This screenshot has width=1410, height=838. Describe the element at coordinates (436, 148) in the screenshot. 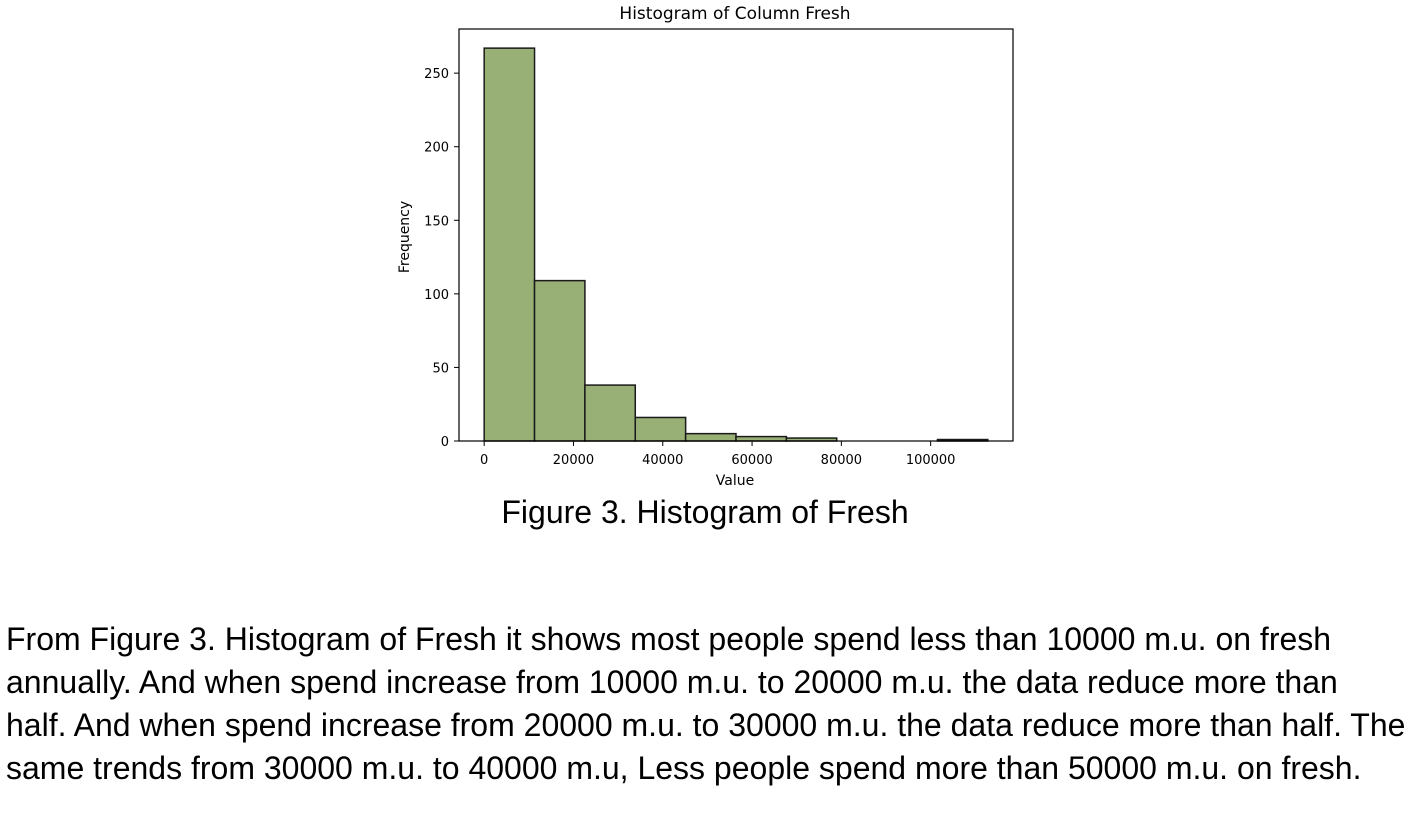

I see `y-tick-label: 200` at that location.